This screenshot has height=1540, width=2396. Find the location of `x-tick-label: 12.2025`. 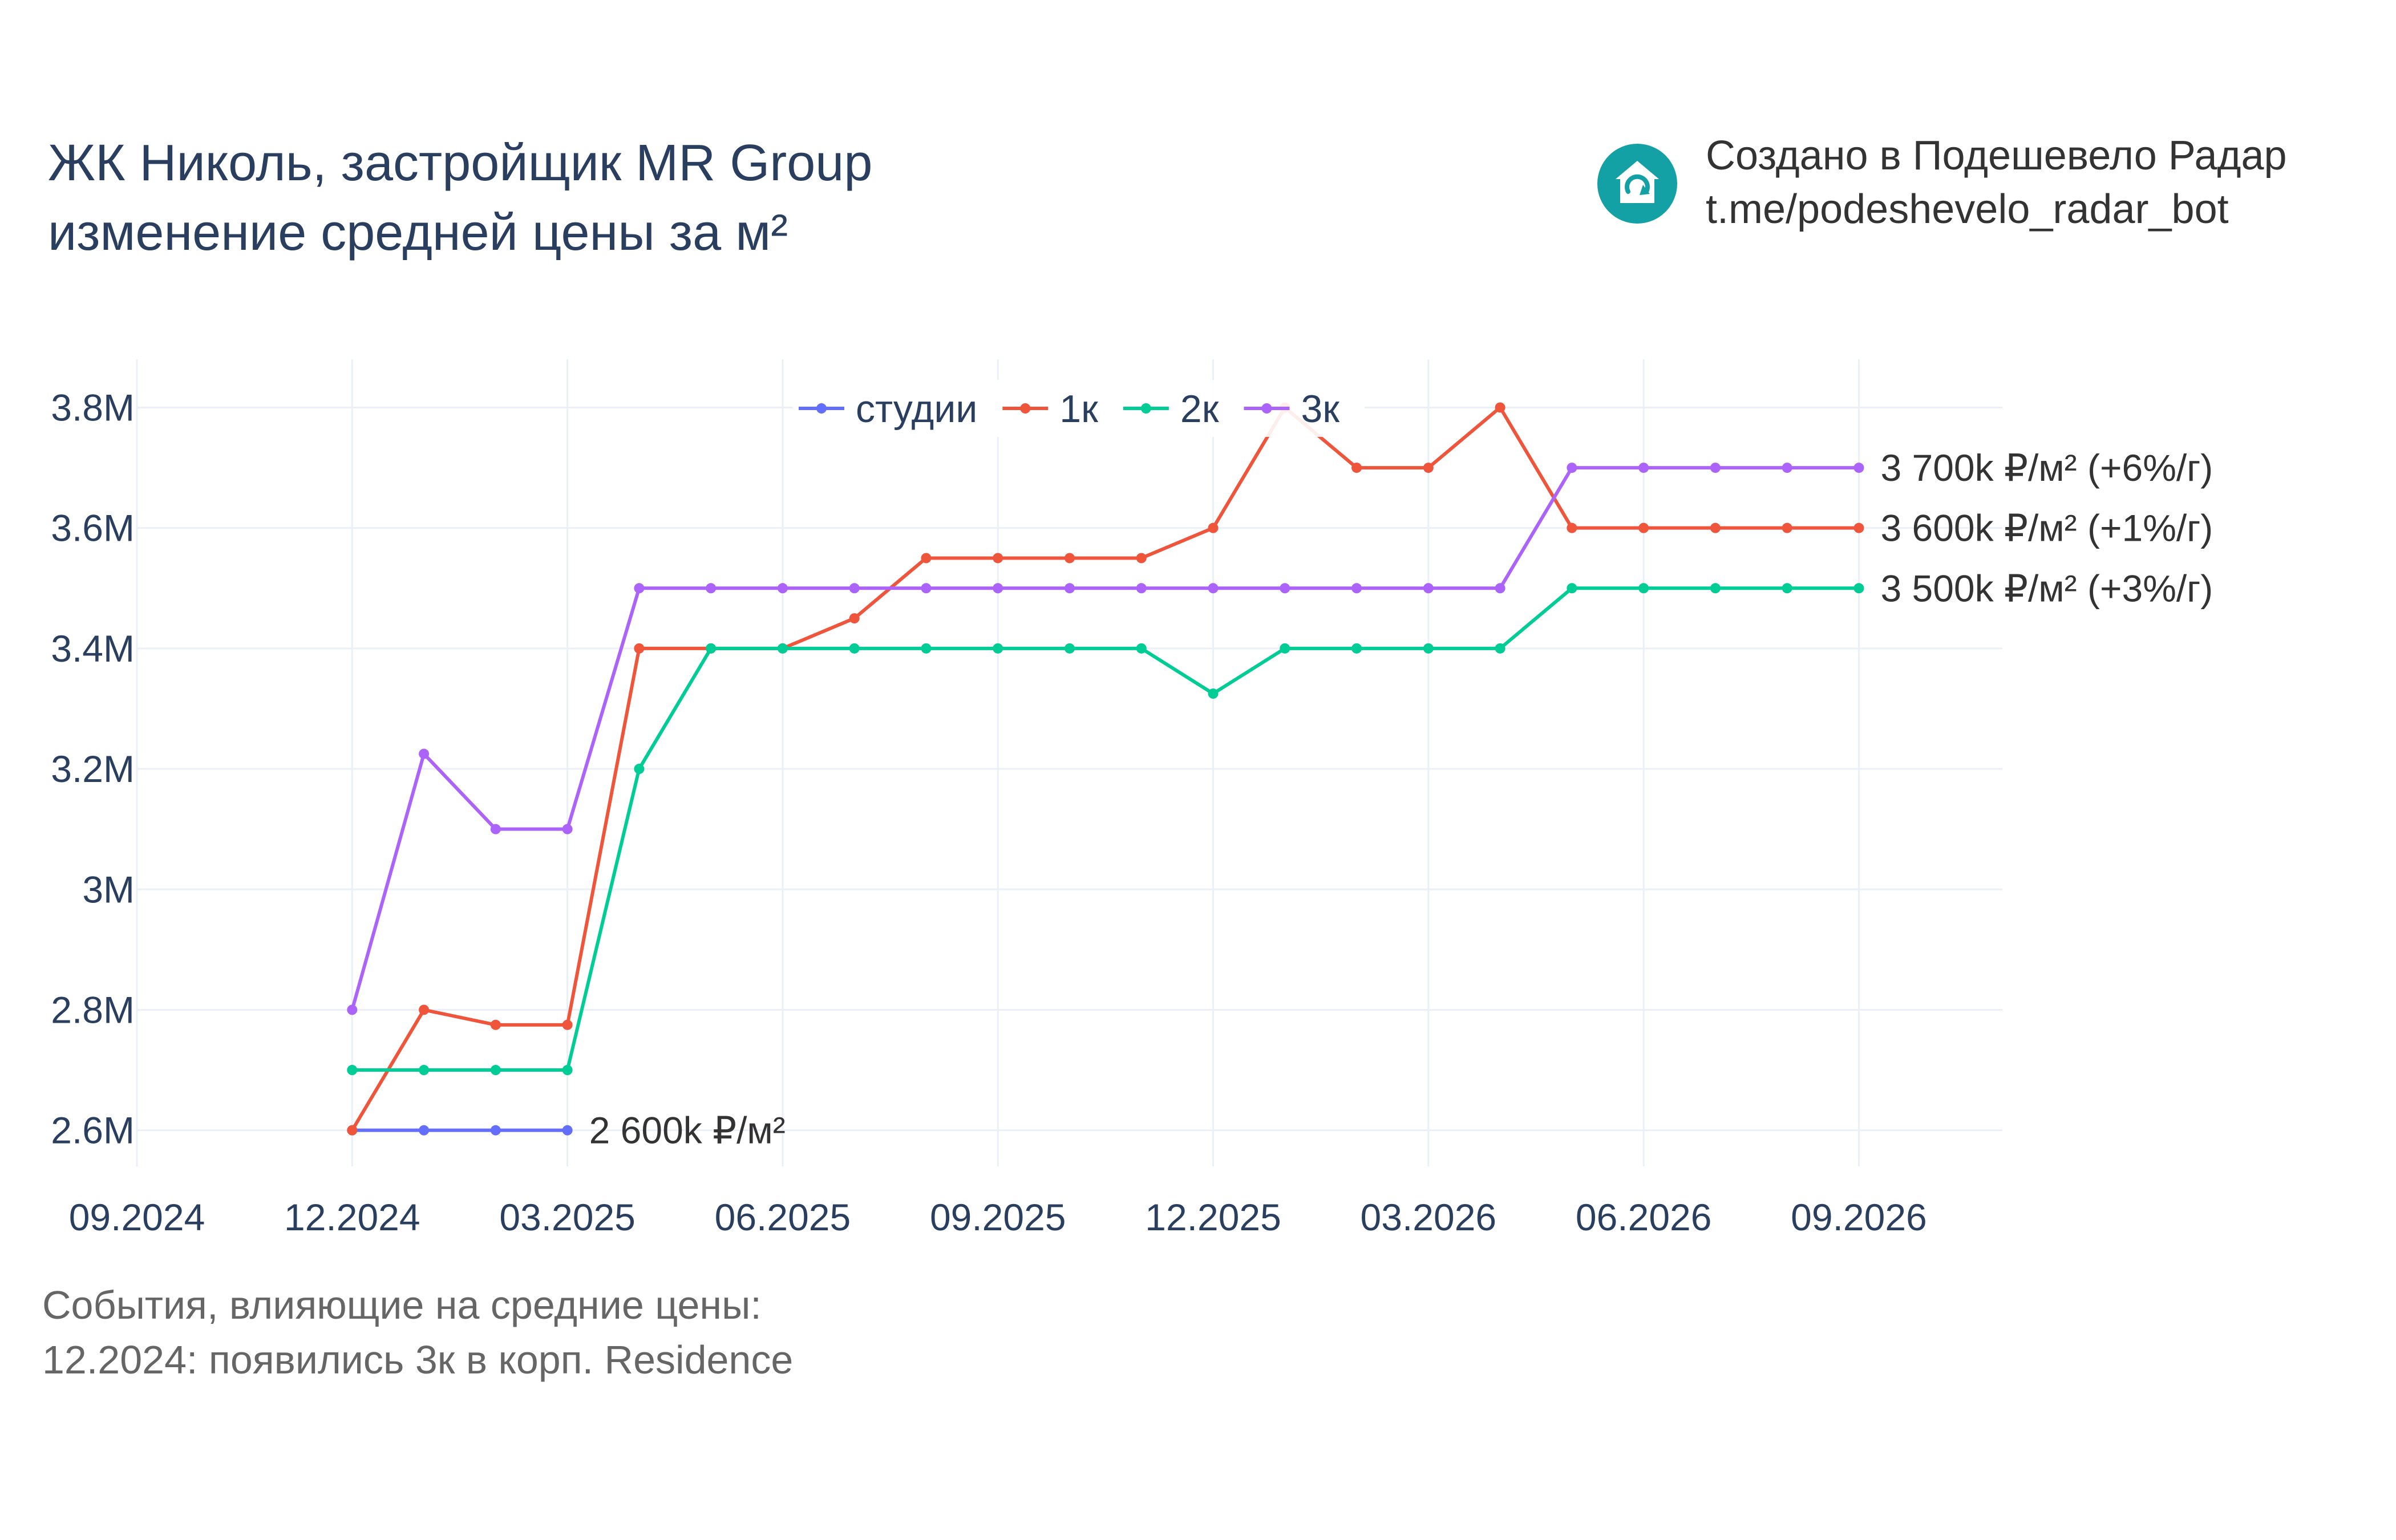

x-tick-label: 12.2025 is located at coordinates (1213, 1217).